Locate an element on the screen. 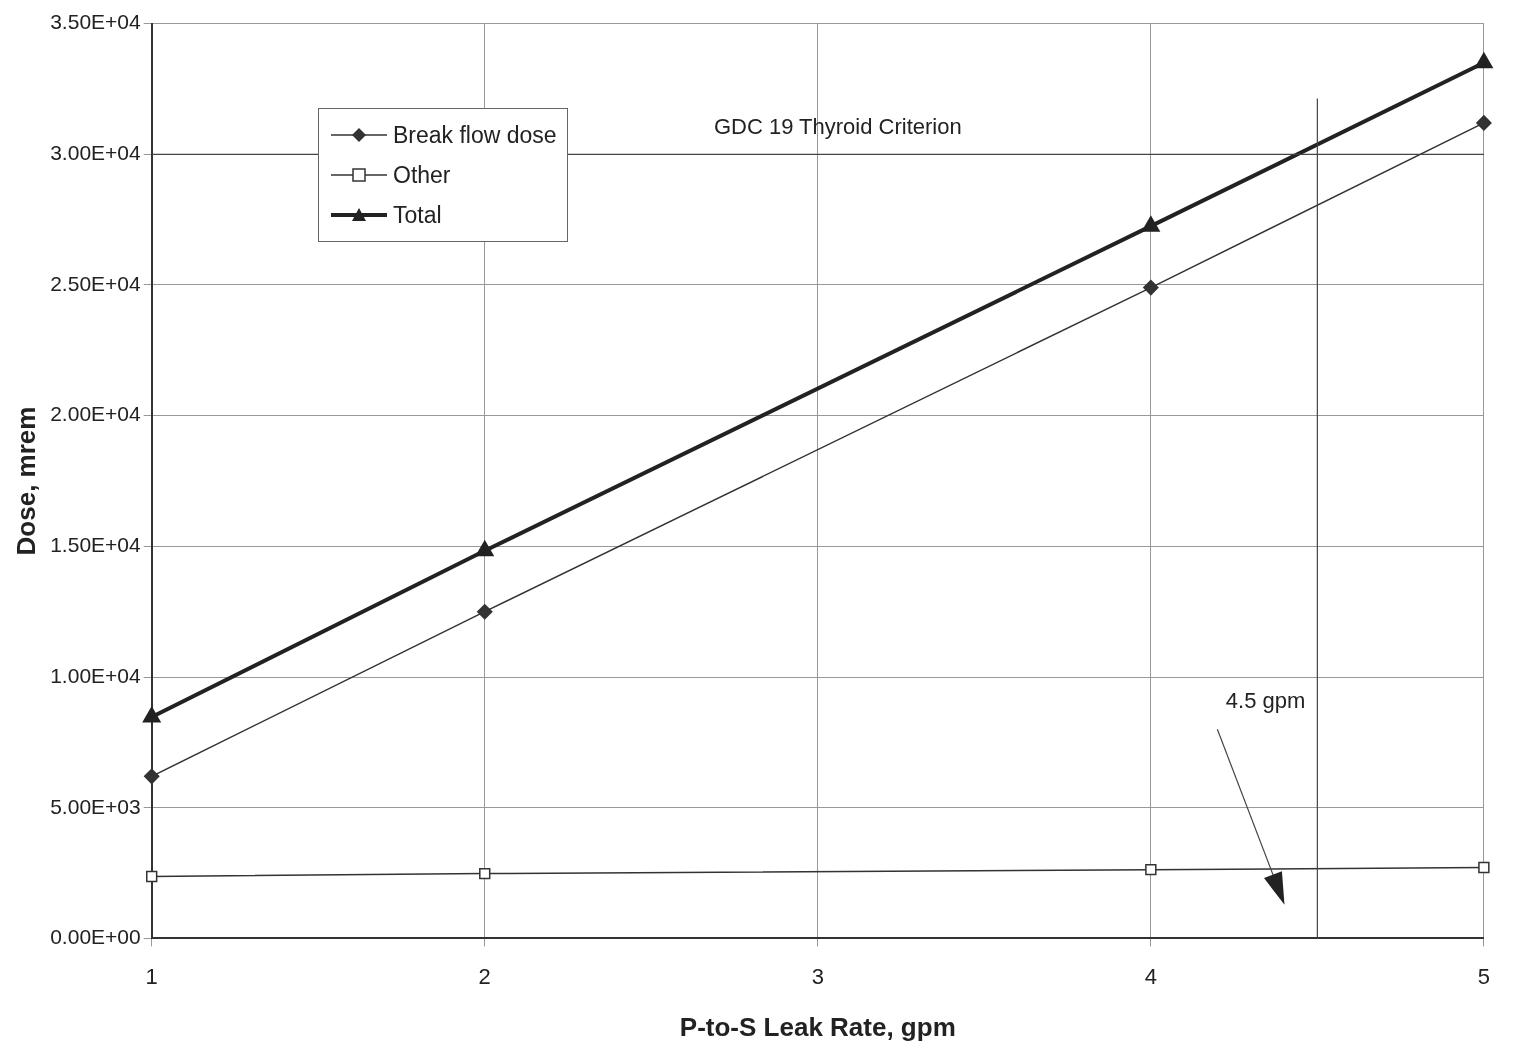  y-tick-label: 3.00E+04 is located at coordinates (96, 153).